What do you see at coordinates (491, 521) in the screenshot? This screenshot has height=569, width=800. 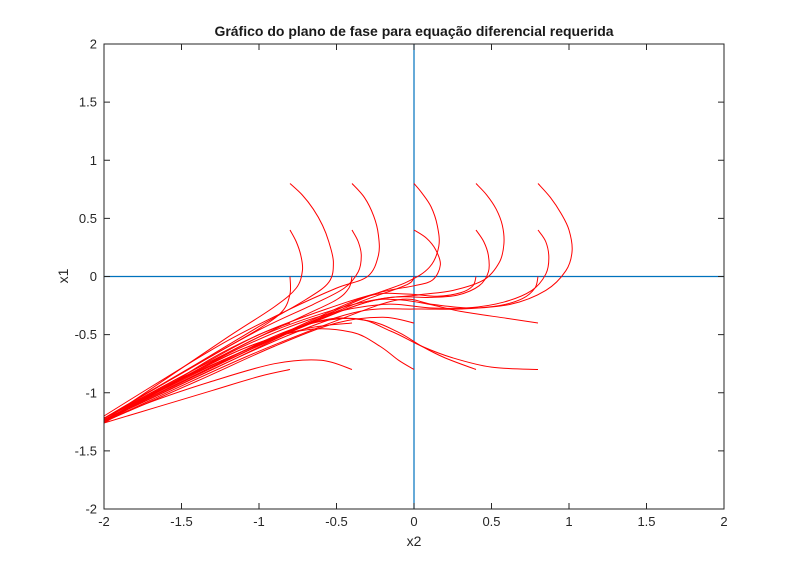 I see `x-tick-label: 0.5` at bounding box center [491, 521].